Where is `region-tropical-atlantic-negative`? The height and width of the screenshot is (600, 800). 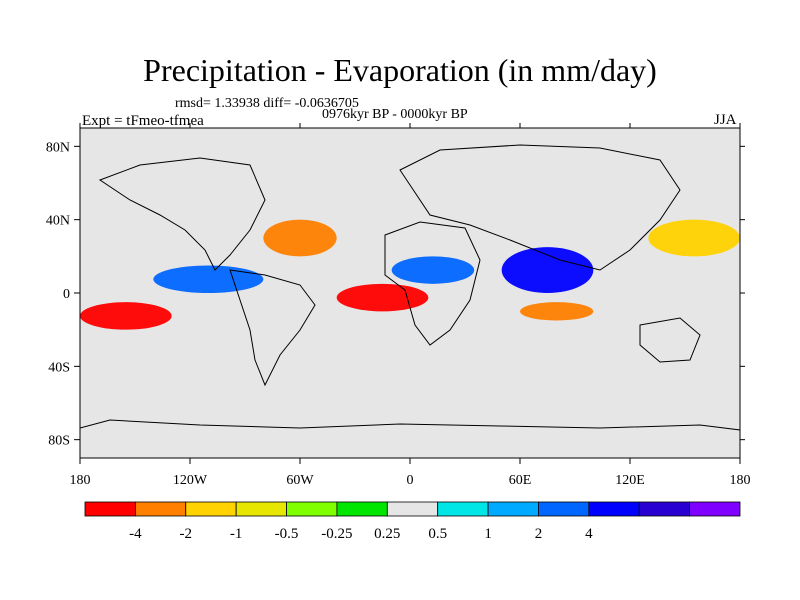
region-tropical-atlantic-negative is located at coordinates (382, 297).